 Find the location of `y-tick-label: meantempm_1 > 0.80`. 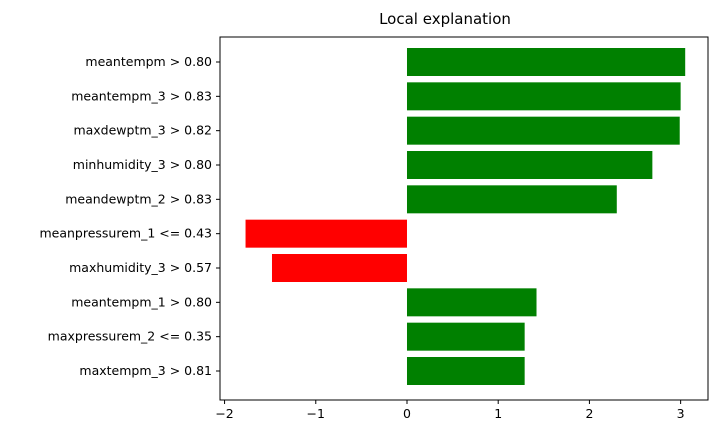

y-tick-label: meantempm_1 > 0.80 is located at coordinates (141, 301).